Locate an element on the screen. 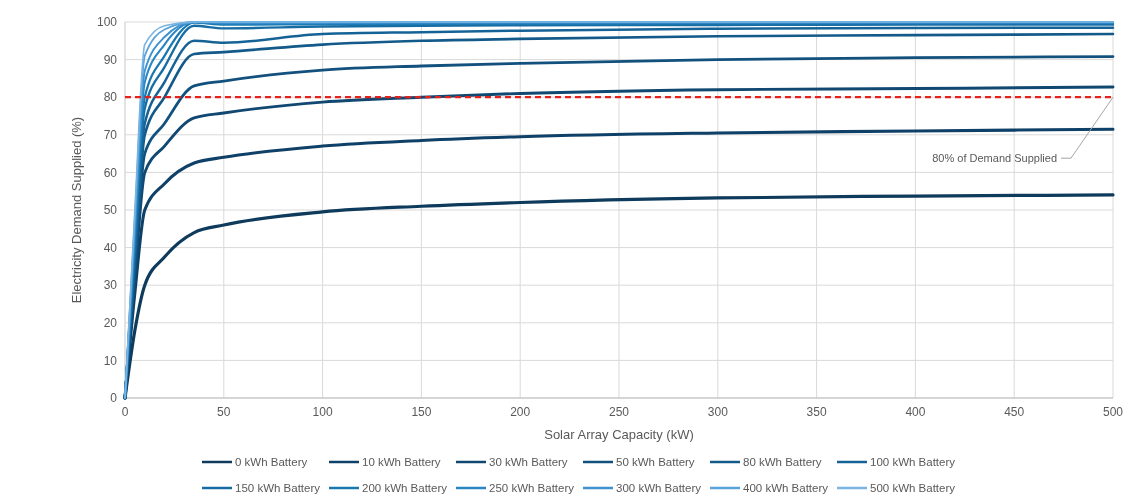  x-axis-title: Solar Array Capacity (kW) is located at coordinates (619, 434).